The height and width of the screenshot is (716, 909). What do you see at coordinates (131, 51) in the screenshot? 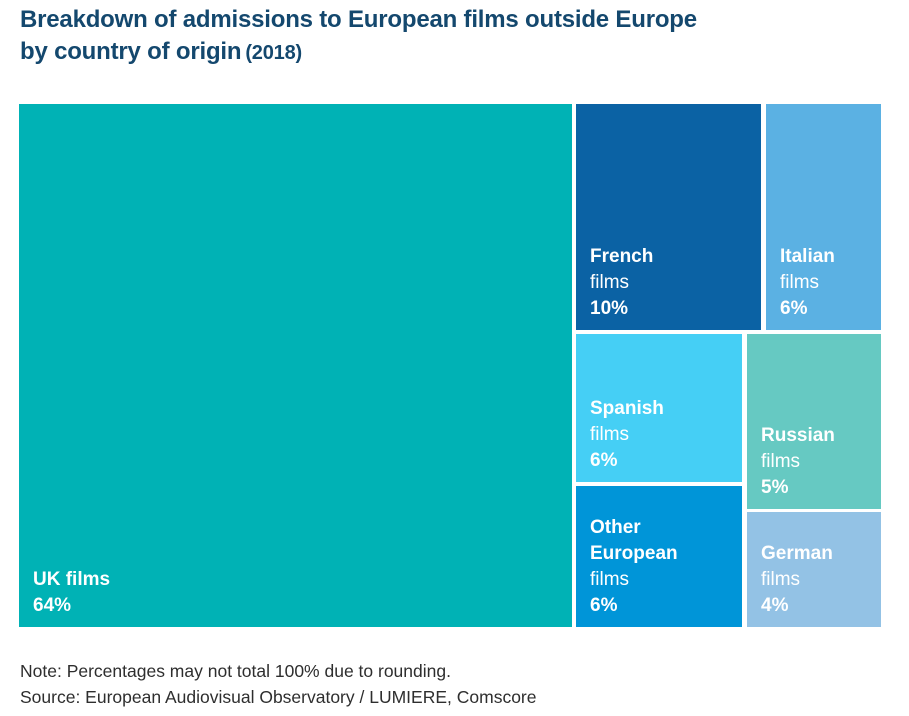
I see `title-line-2: by country of origin` at bounding box center [131, 51].